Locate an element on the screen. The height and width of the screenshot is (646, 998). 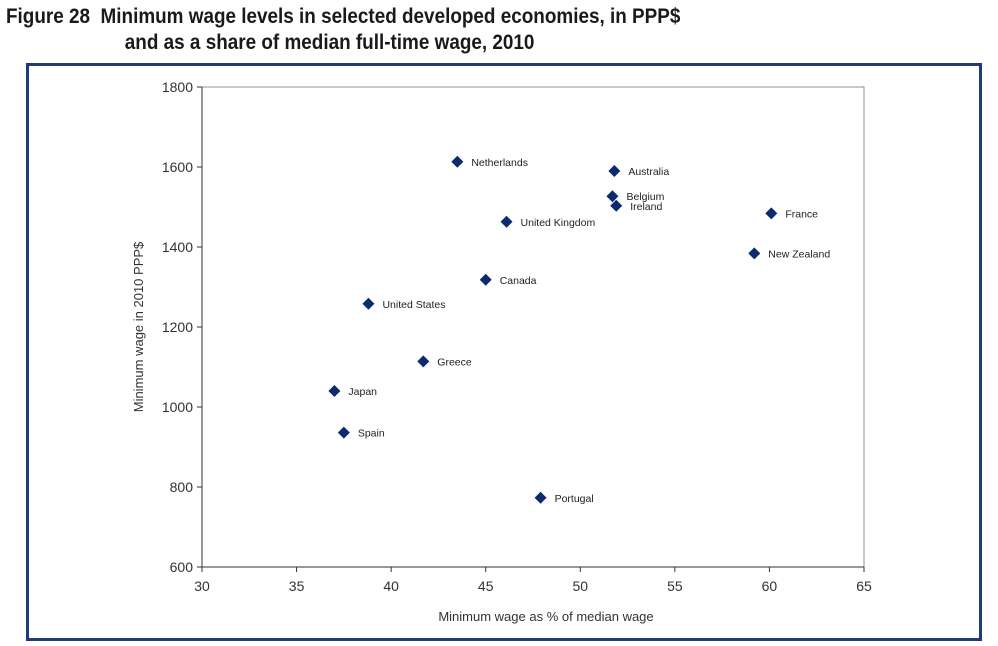
y-tick-label: 600 is located at coordinates (182, 567).